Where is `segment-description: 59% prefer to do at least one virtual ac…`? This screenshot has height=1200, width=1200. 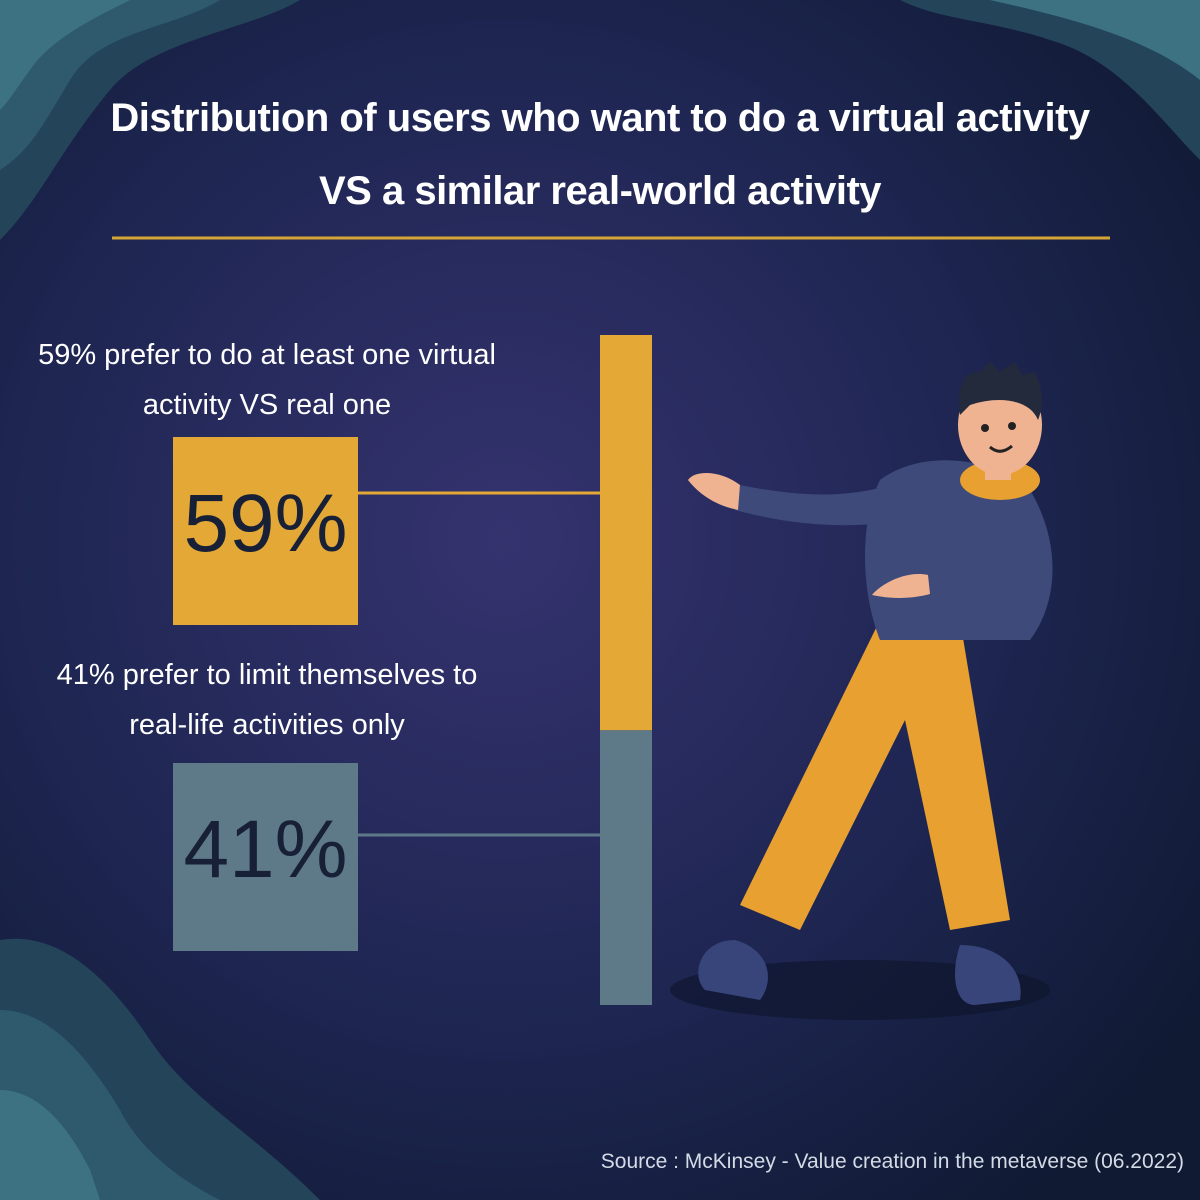
segment-description: 59% prefer to do at least one virtual ac… is located at coordinates (267, 380).